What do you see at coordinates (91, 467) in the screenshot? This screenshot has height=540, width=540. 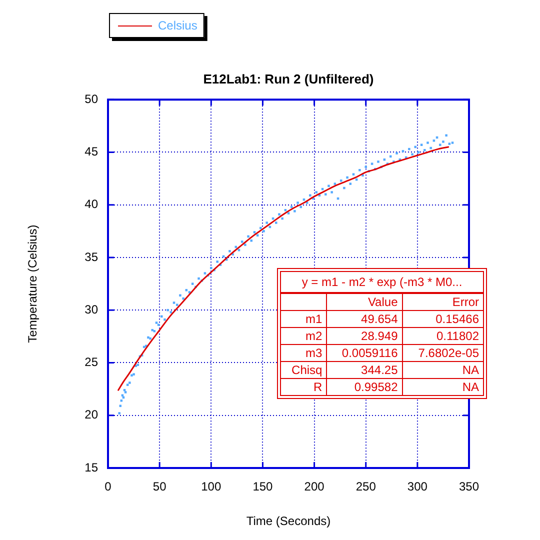 I see `y-tick-label: 15` at bounding box center [91, 467].